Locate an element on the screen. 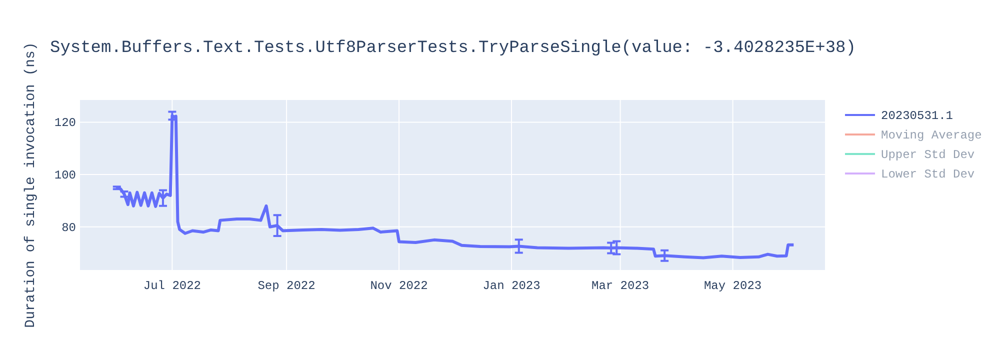  x-tick-label: Jul 2022 is located at coordinates (172, 286).